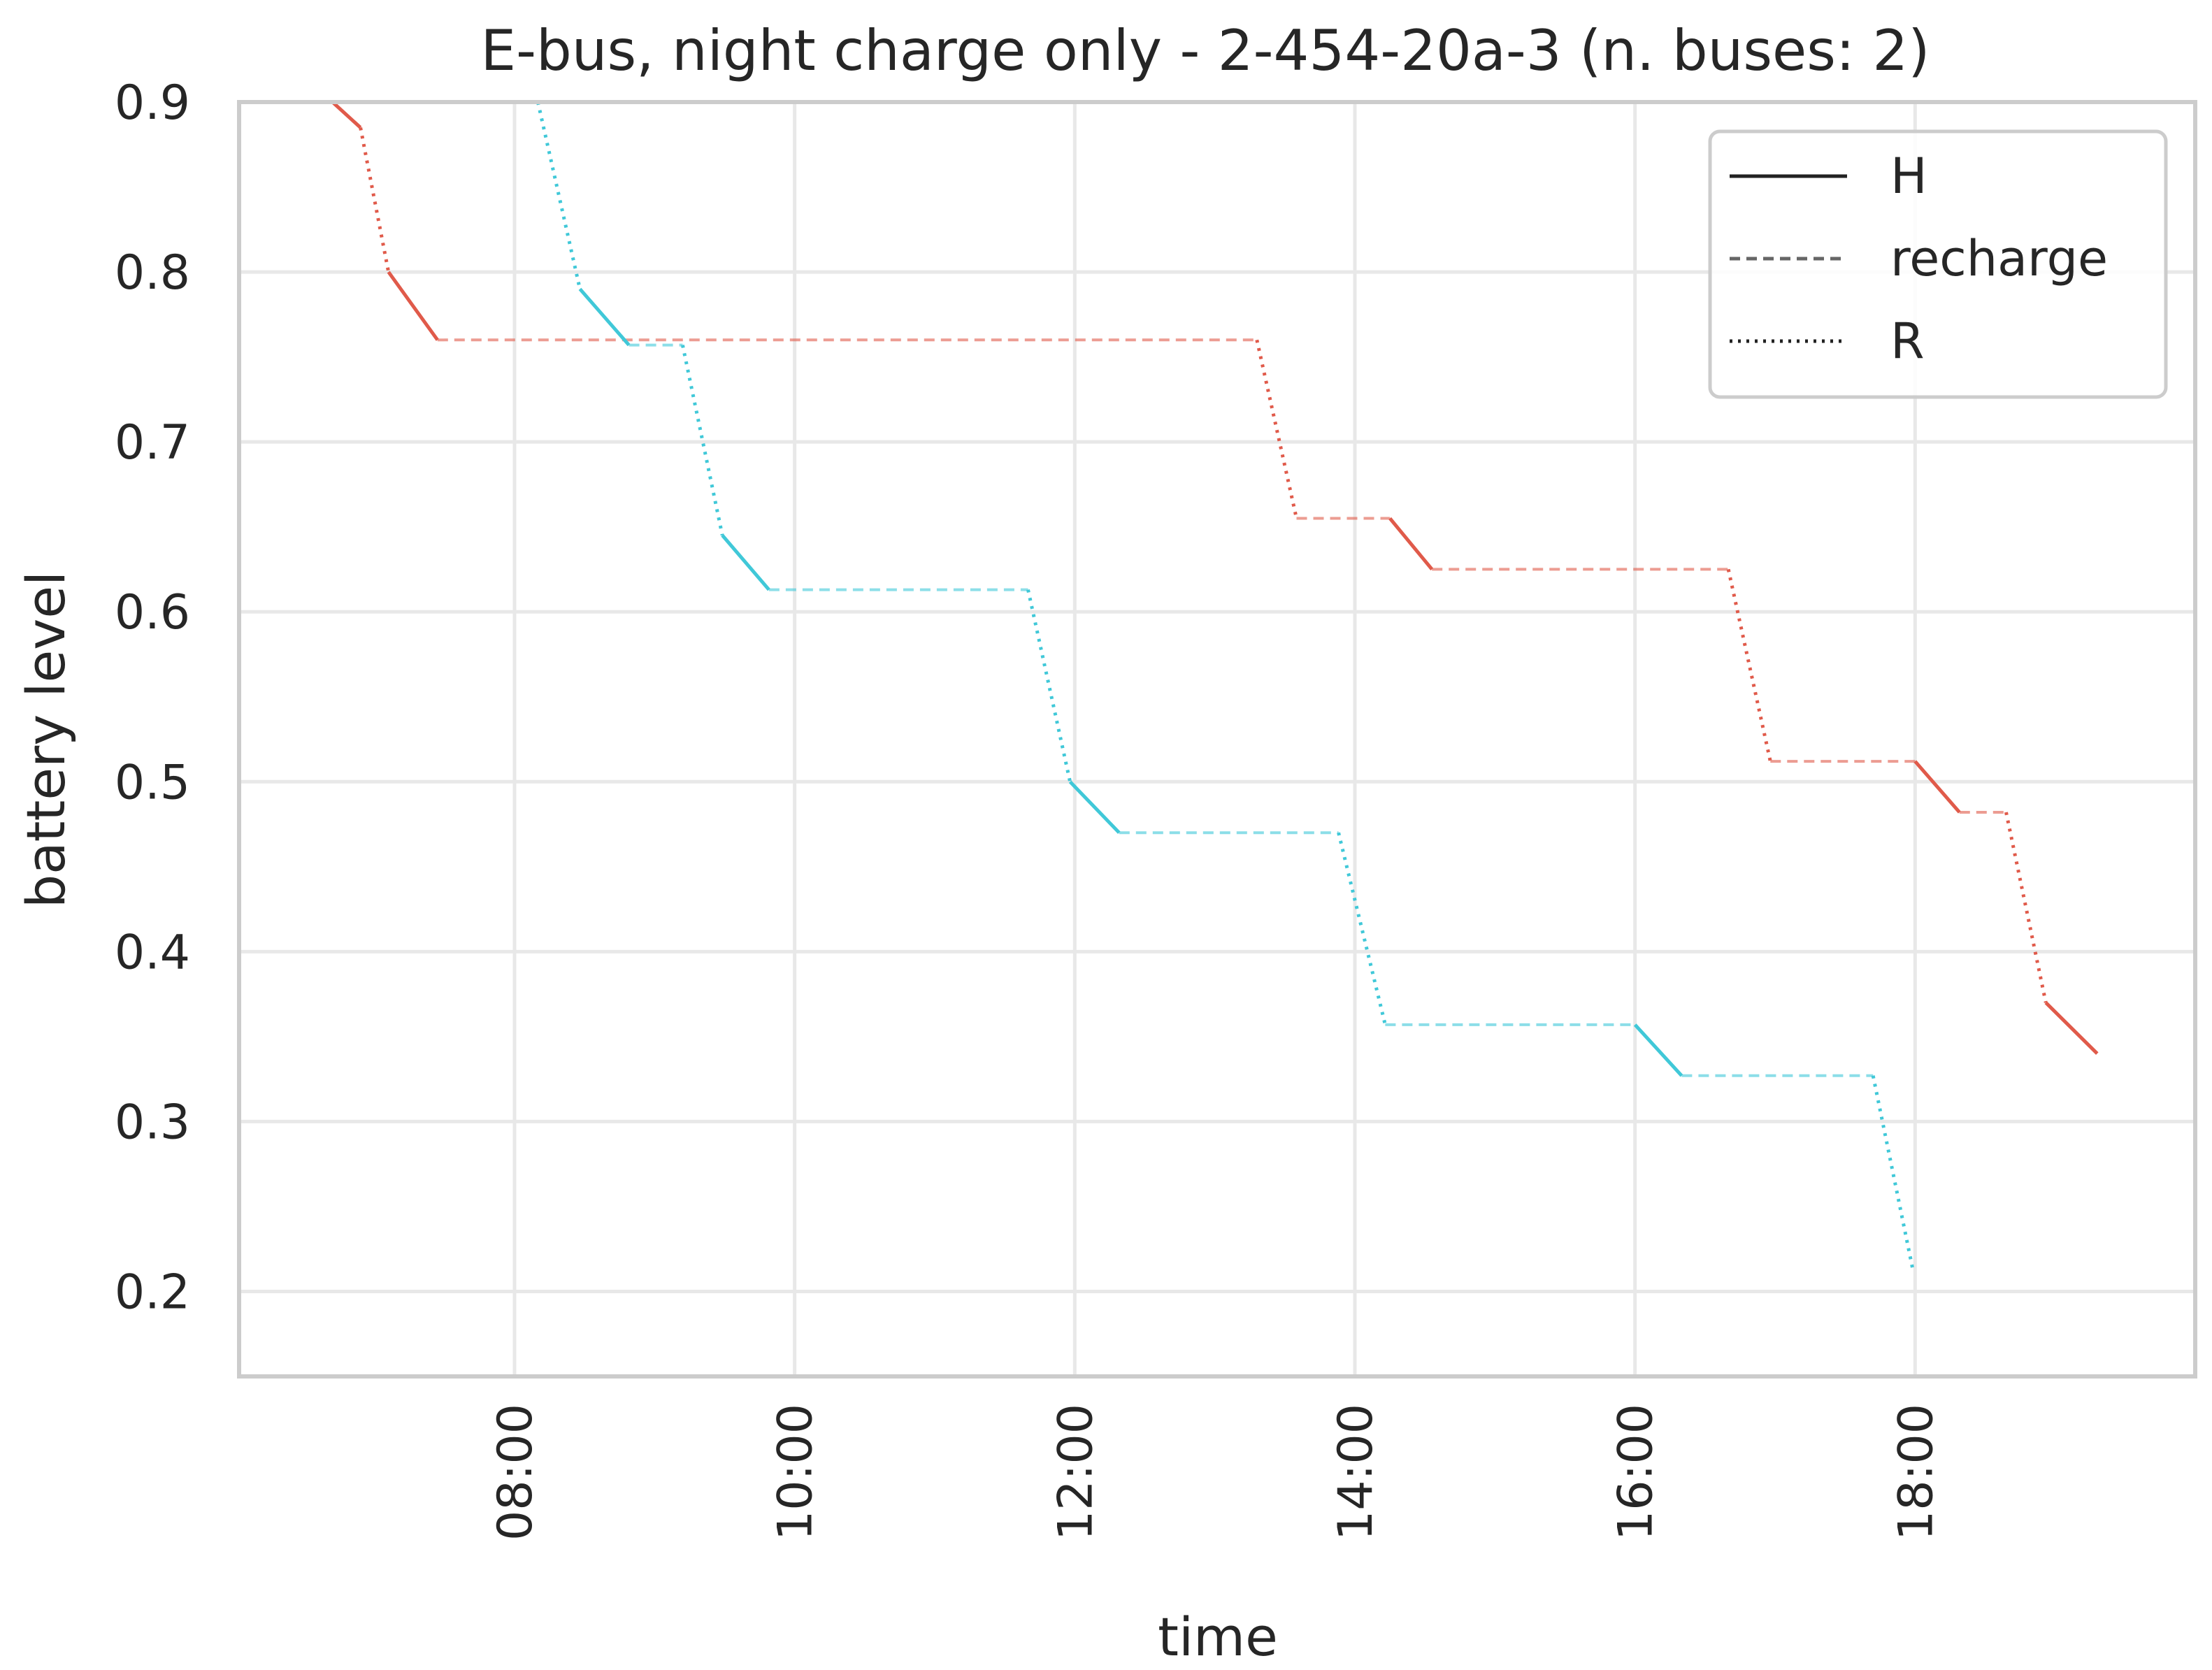 Image resolution: width=2212 pixels, height=1670 pixels. I want to click on legend-label: H, so click(1908, 176).